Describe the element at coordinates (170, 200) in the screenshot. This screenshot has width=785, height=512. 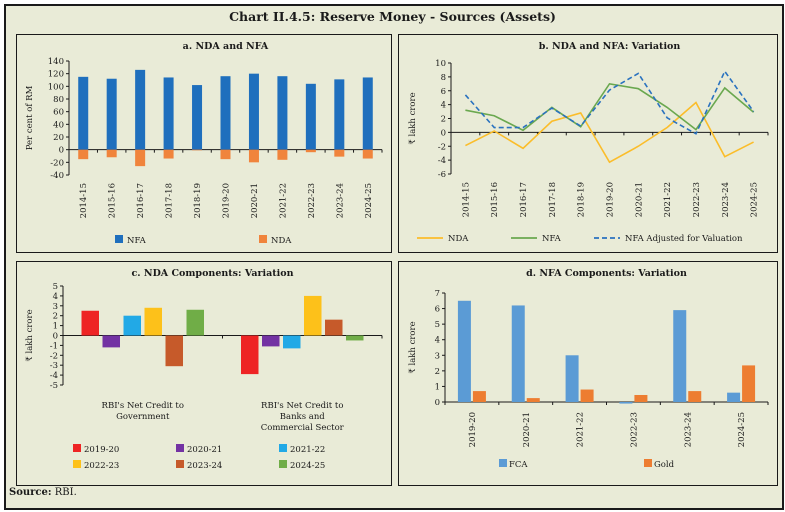
I see `x-tick-label: 2017-18` at that location.